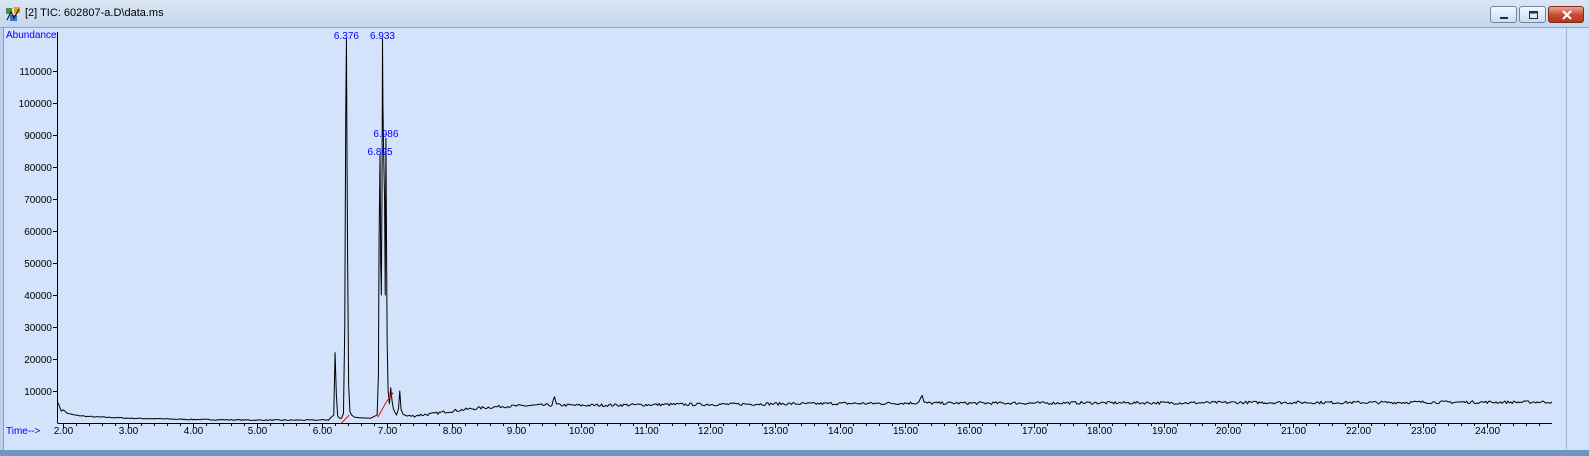 This screenshot has width=1589, height=456. What do you see at coordinates (129, 431) in the screenshot?
I see `x-tick-label: 3.00` at bounding box center [129, 431].